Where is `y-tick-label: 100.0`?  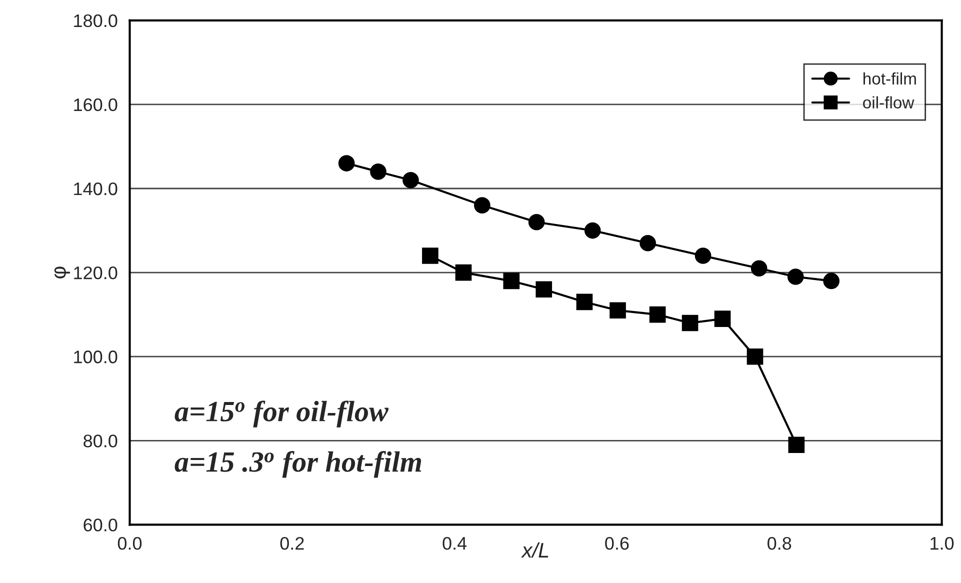
y-tick-label: 100.0 is located at coordinates (96, 357).